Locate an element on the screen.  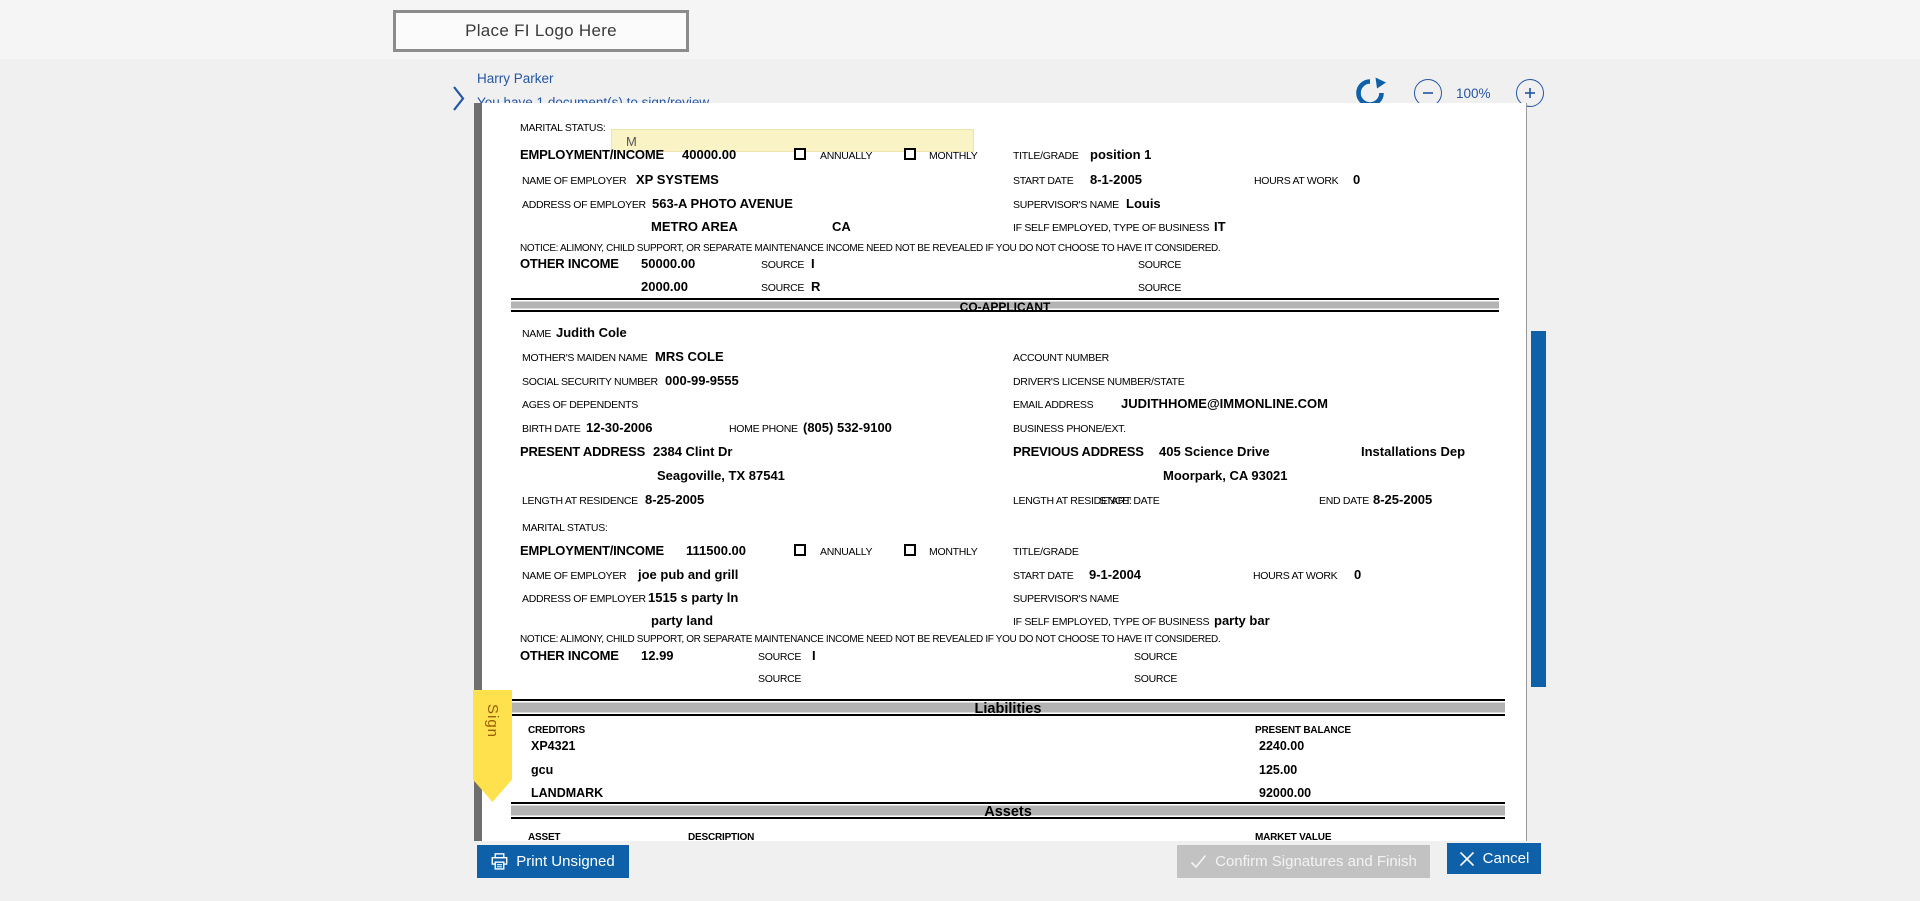
previous-address-city-value: Moorpark, CA 93021 is located at coordinates (1225, 475).